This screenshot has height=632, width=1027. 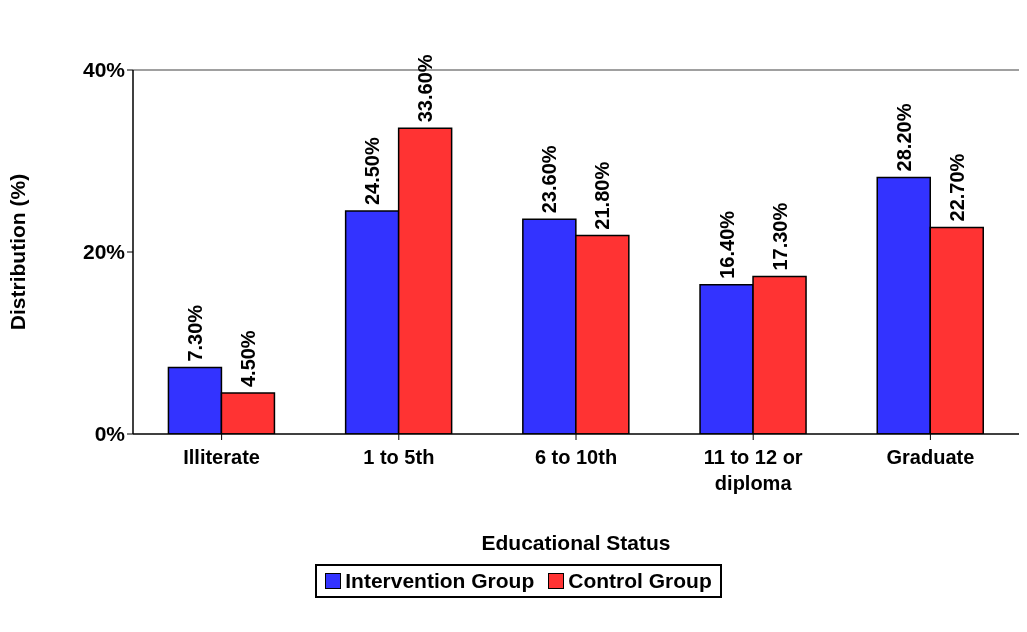 What do you see at coordinates (104, 252) in the screenshot?
I see `y-tick-label: 20%` at bounding box center [104, 252].